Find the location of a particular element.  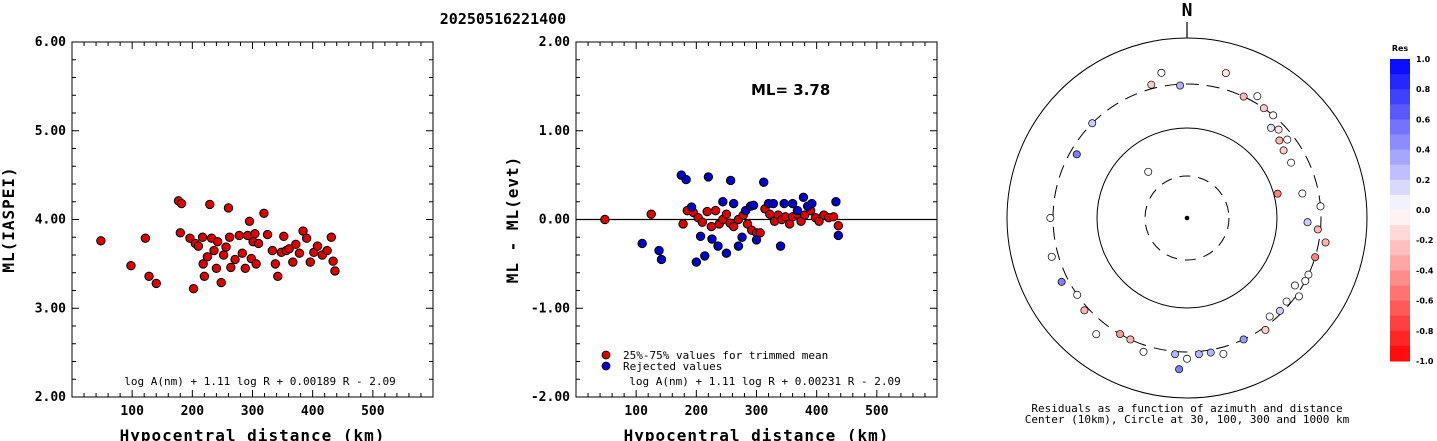

colorbar-label: -1.0 is located at coordinates (1425, 361).